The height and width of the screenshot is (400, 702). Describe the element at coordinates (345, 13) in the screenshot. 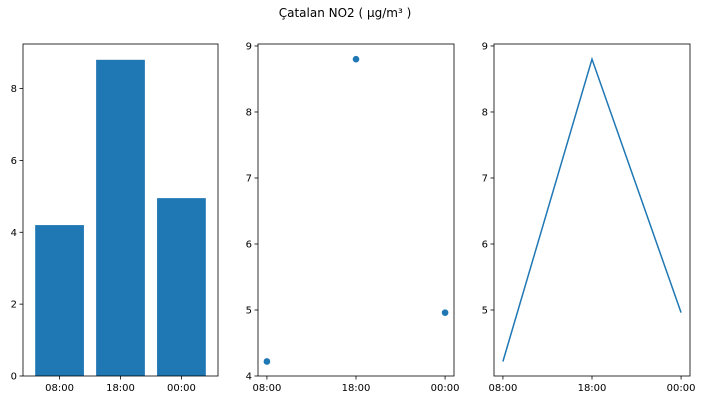

I see `figure-title: Çatalan NO2 ( µg/m³ )` at that location.